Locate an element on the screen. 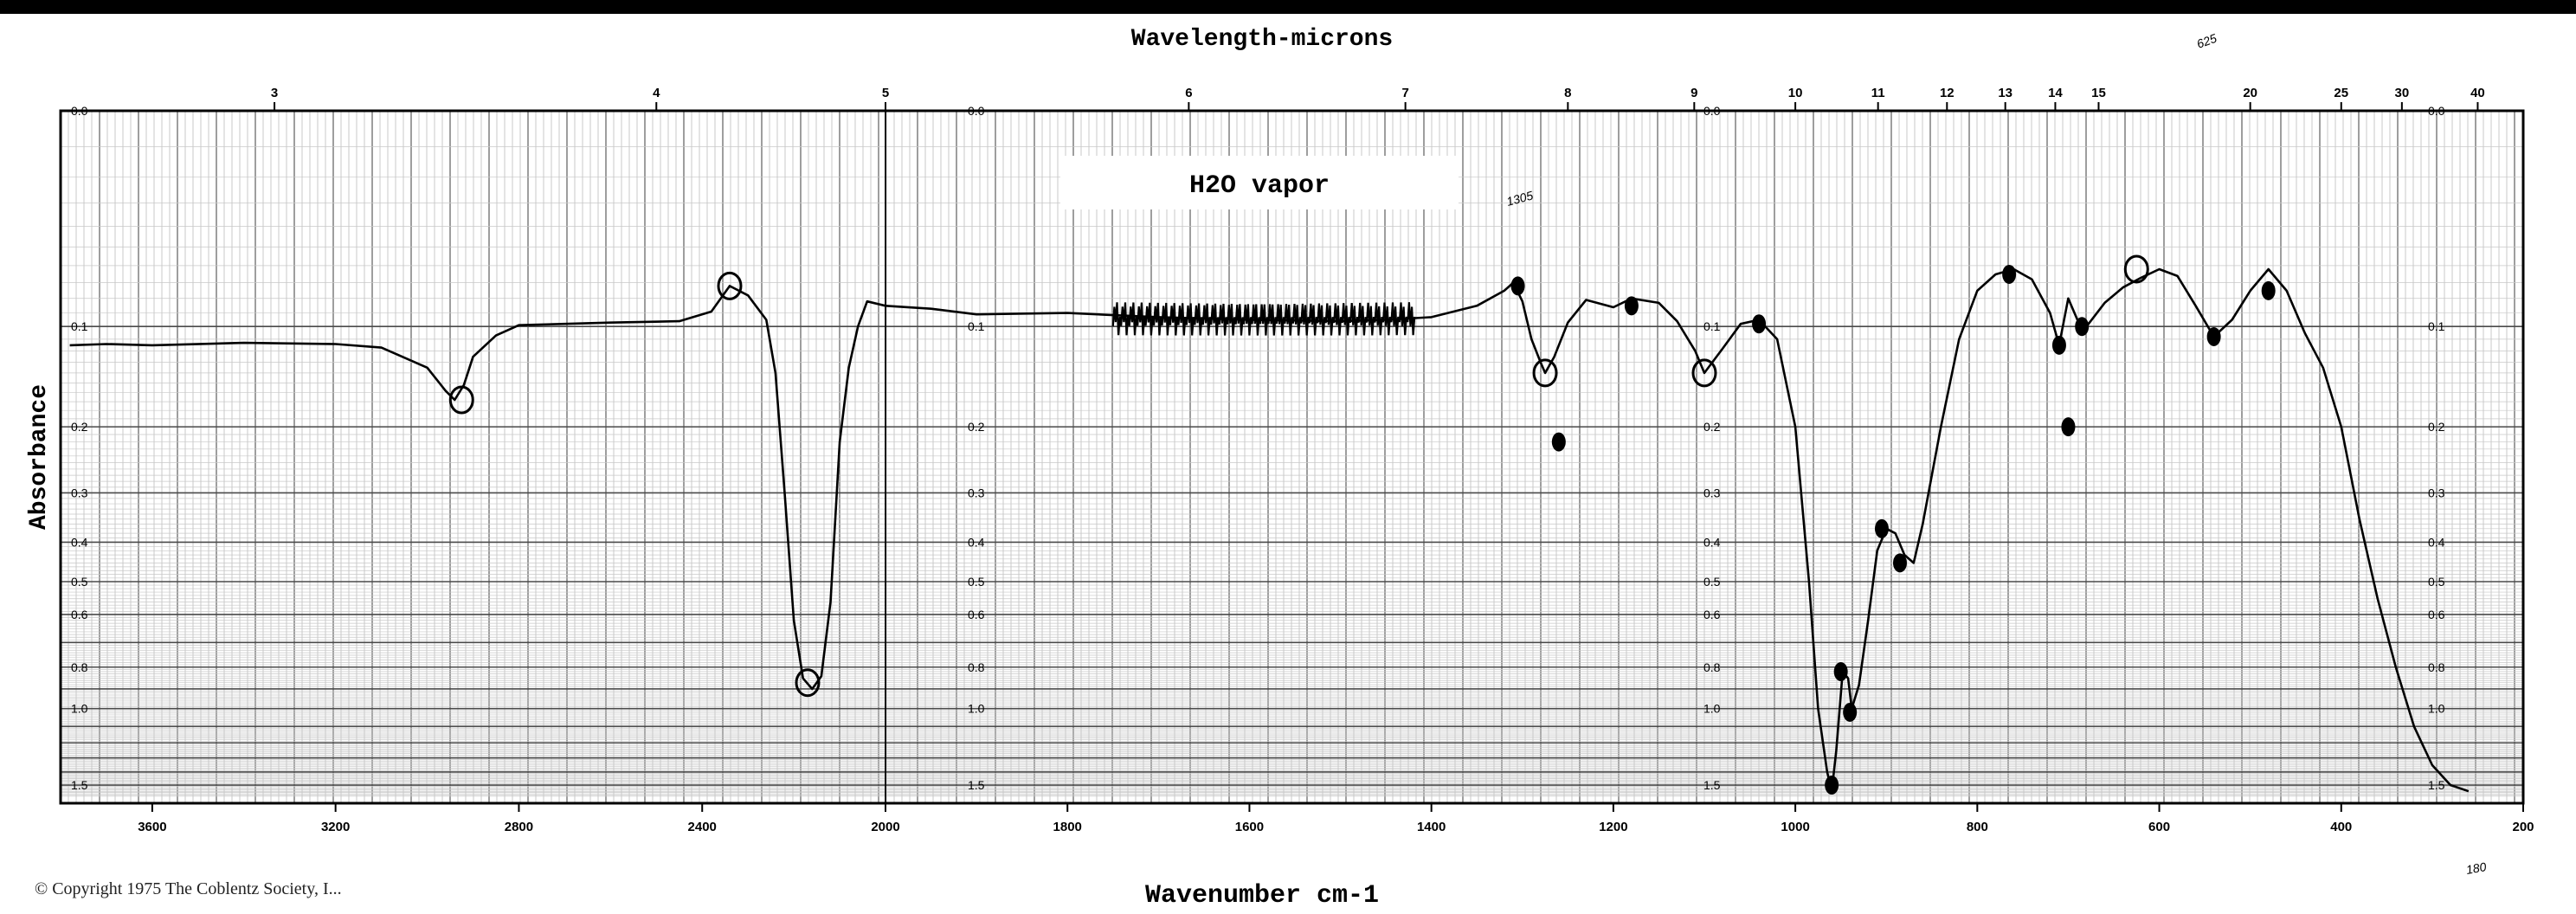 This screenshot has height=914, width=2576. top-tick-label: 5 is located at coordinates (885, 93).